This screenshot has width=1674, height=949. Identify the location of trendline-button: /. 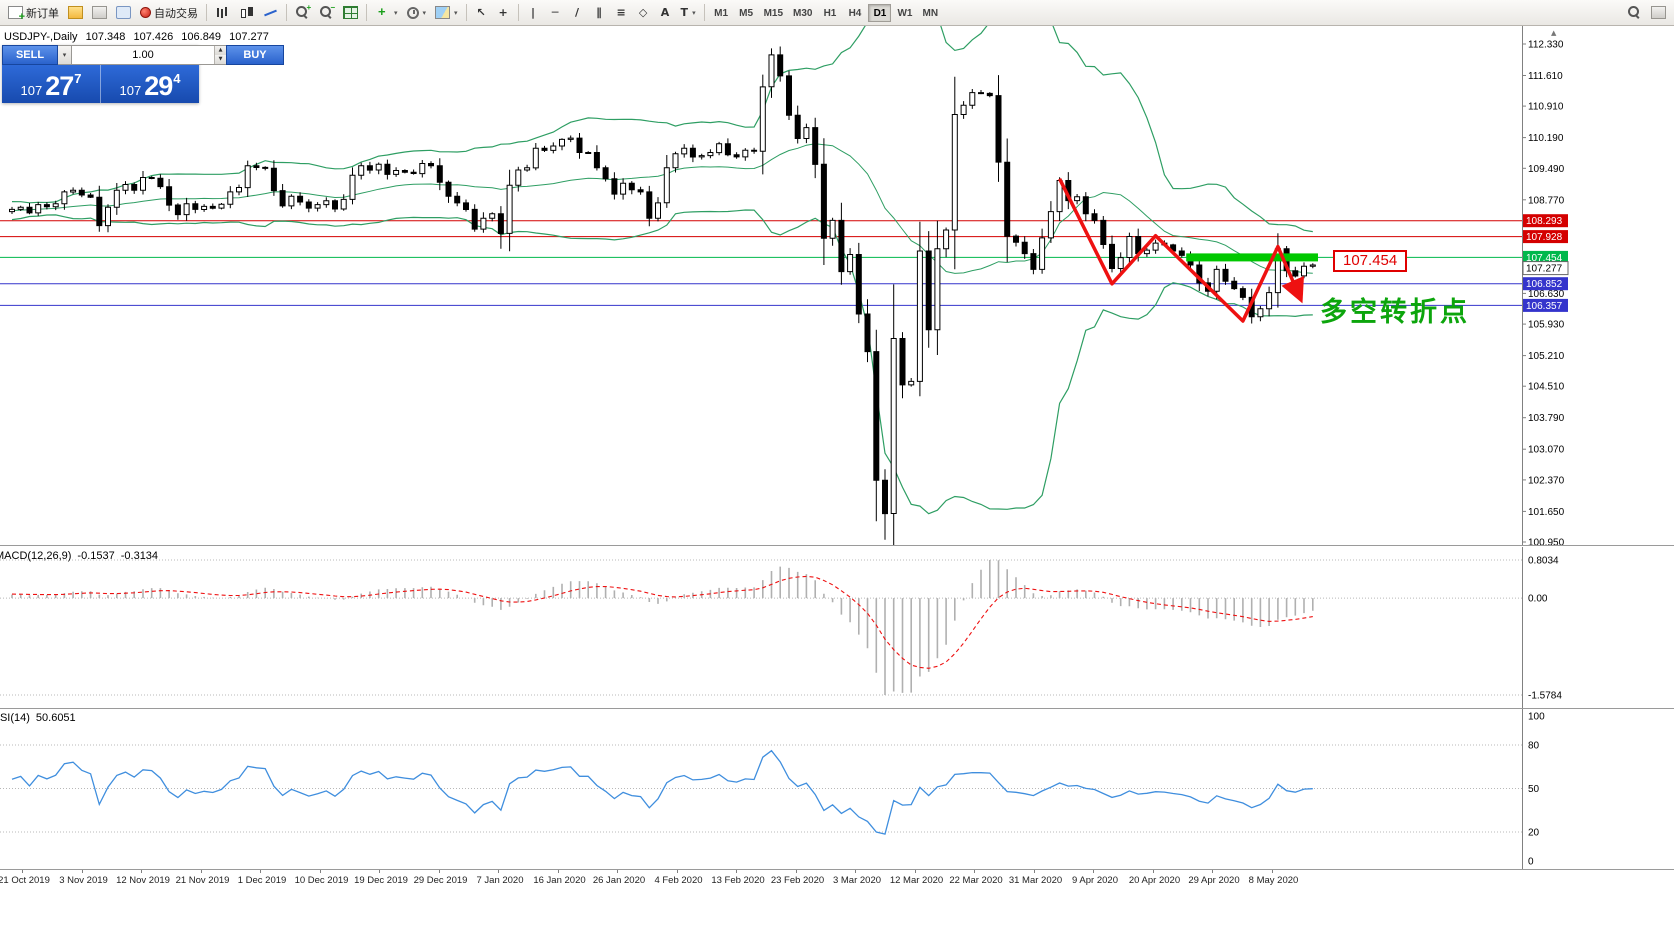
(577, 12).